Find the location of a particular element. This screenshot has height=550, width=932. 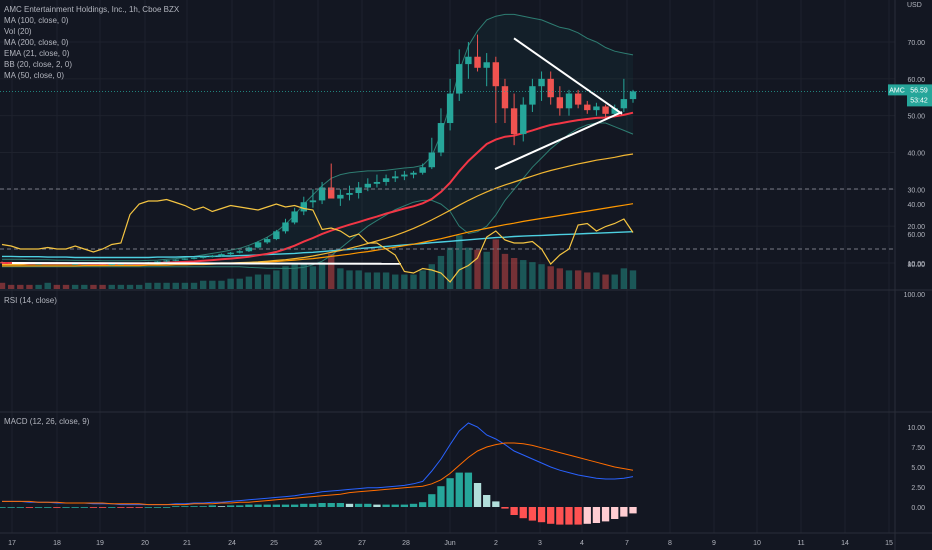

price-tick-4: 50.00 is located at coordinates (916, 117).